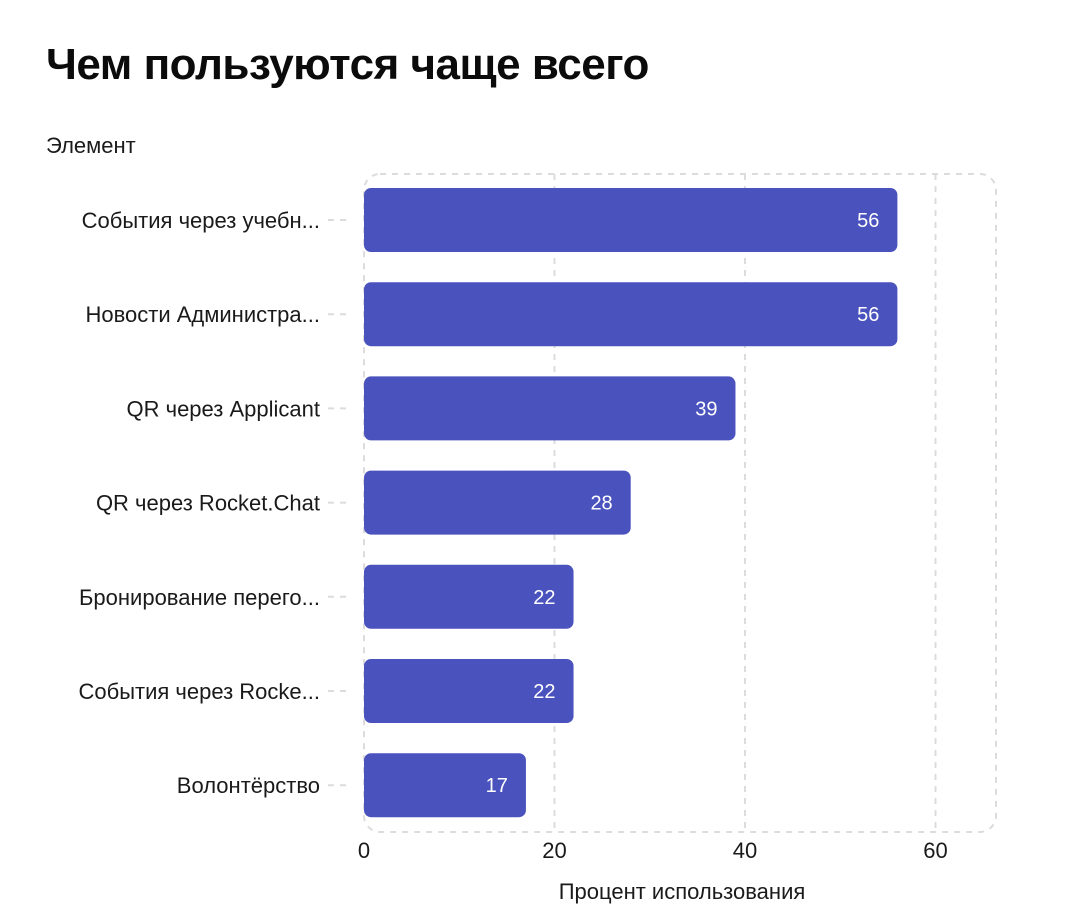 The height and width of the screenshot is (919, 1066). I want to click on category-label: Волонтёрство, so click(248, 785).